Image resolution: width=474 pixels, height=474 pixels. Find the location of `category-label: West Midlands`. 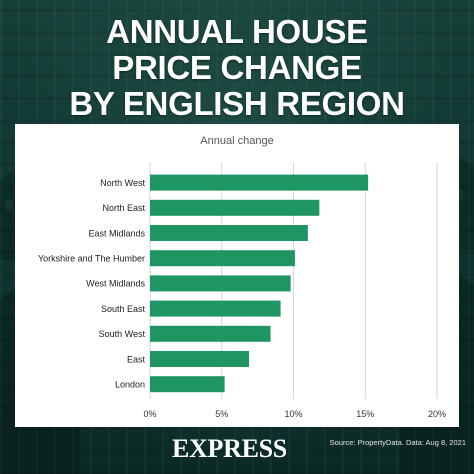

category-label: West Midlands is located at coordinates (115, 284).